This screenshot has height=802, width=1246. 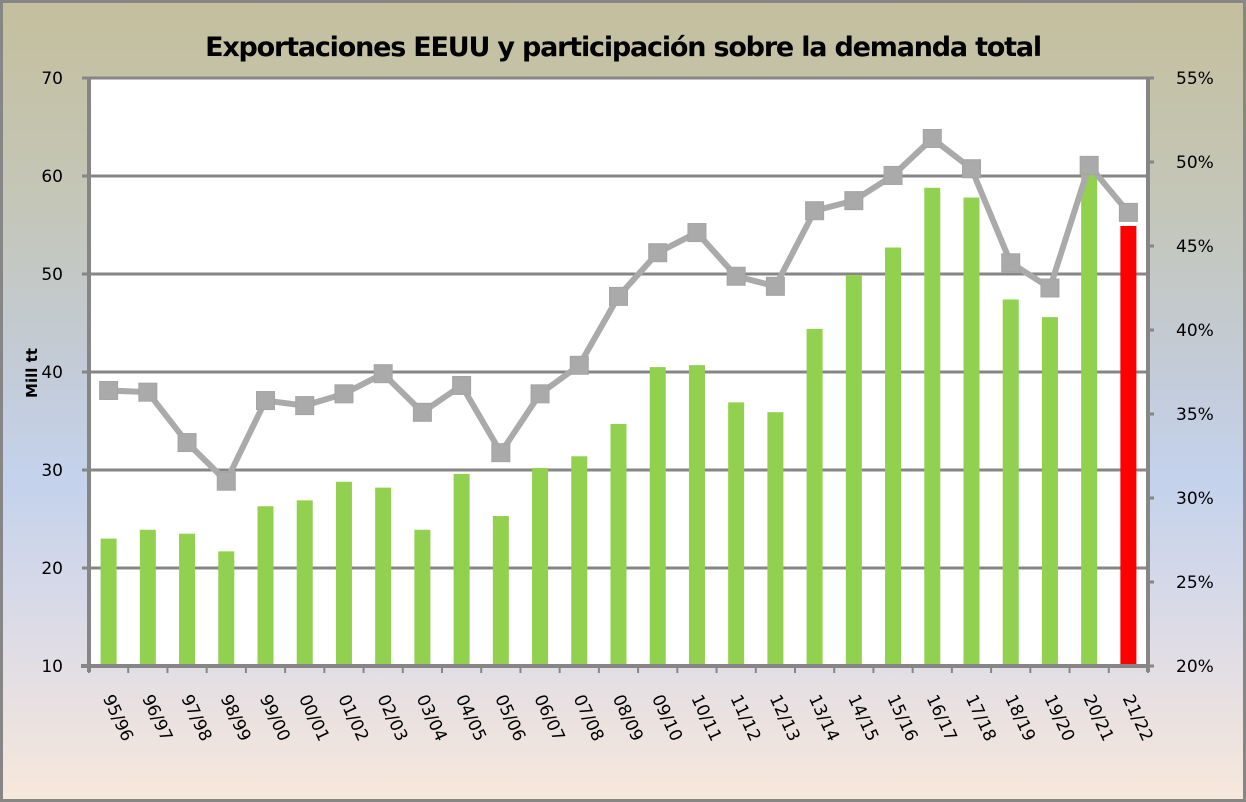 What do you see at coordinates (666, 718) in the screenshot?
I see `x-tick-label: 09/10` at bounding box center [666, 718].